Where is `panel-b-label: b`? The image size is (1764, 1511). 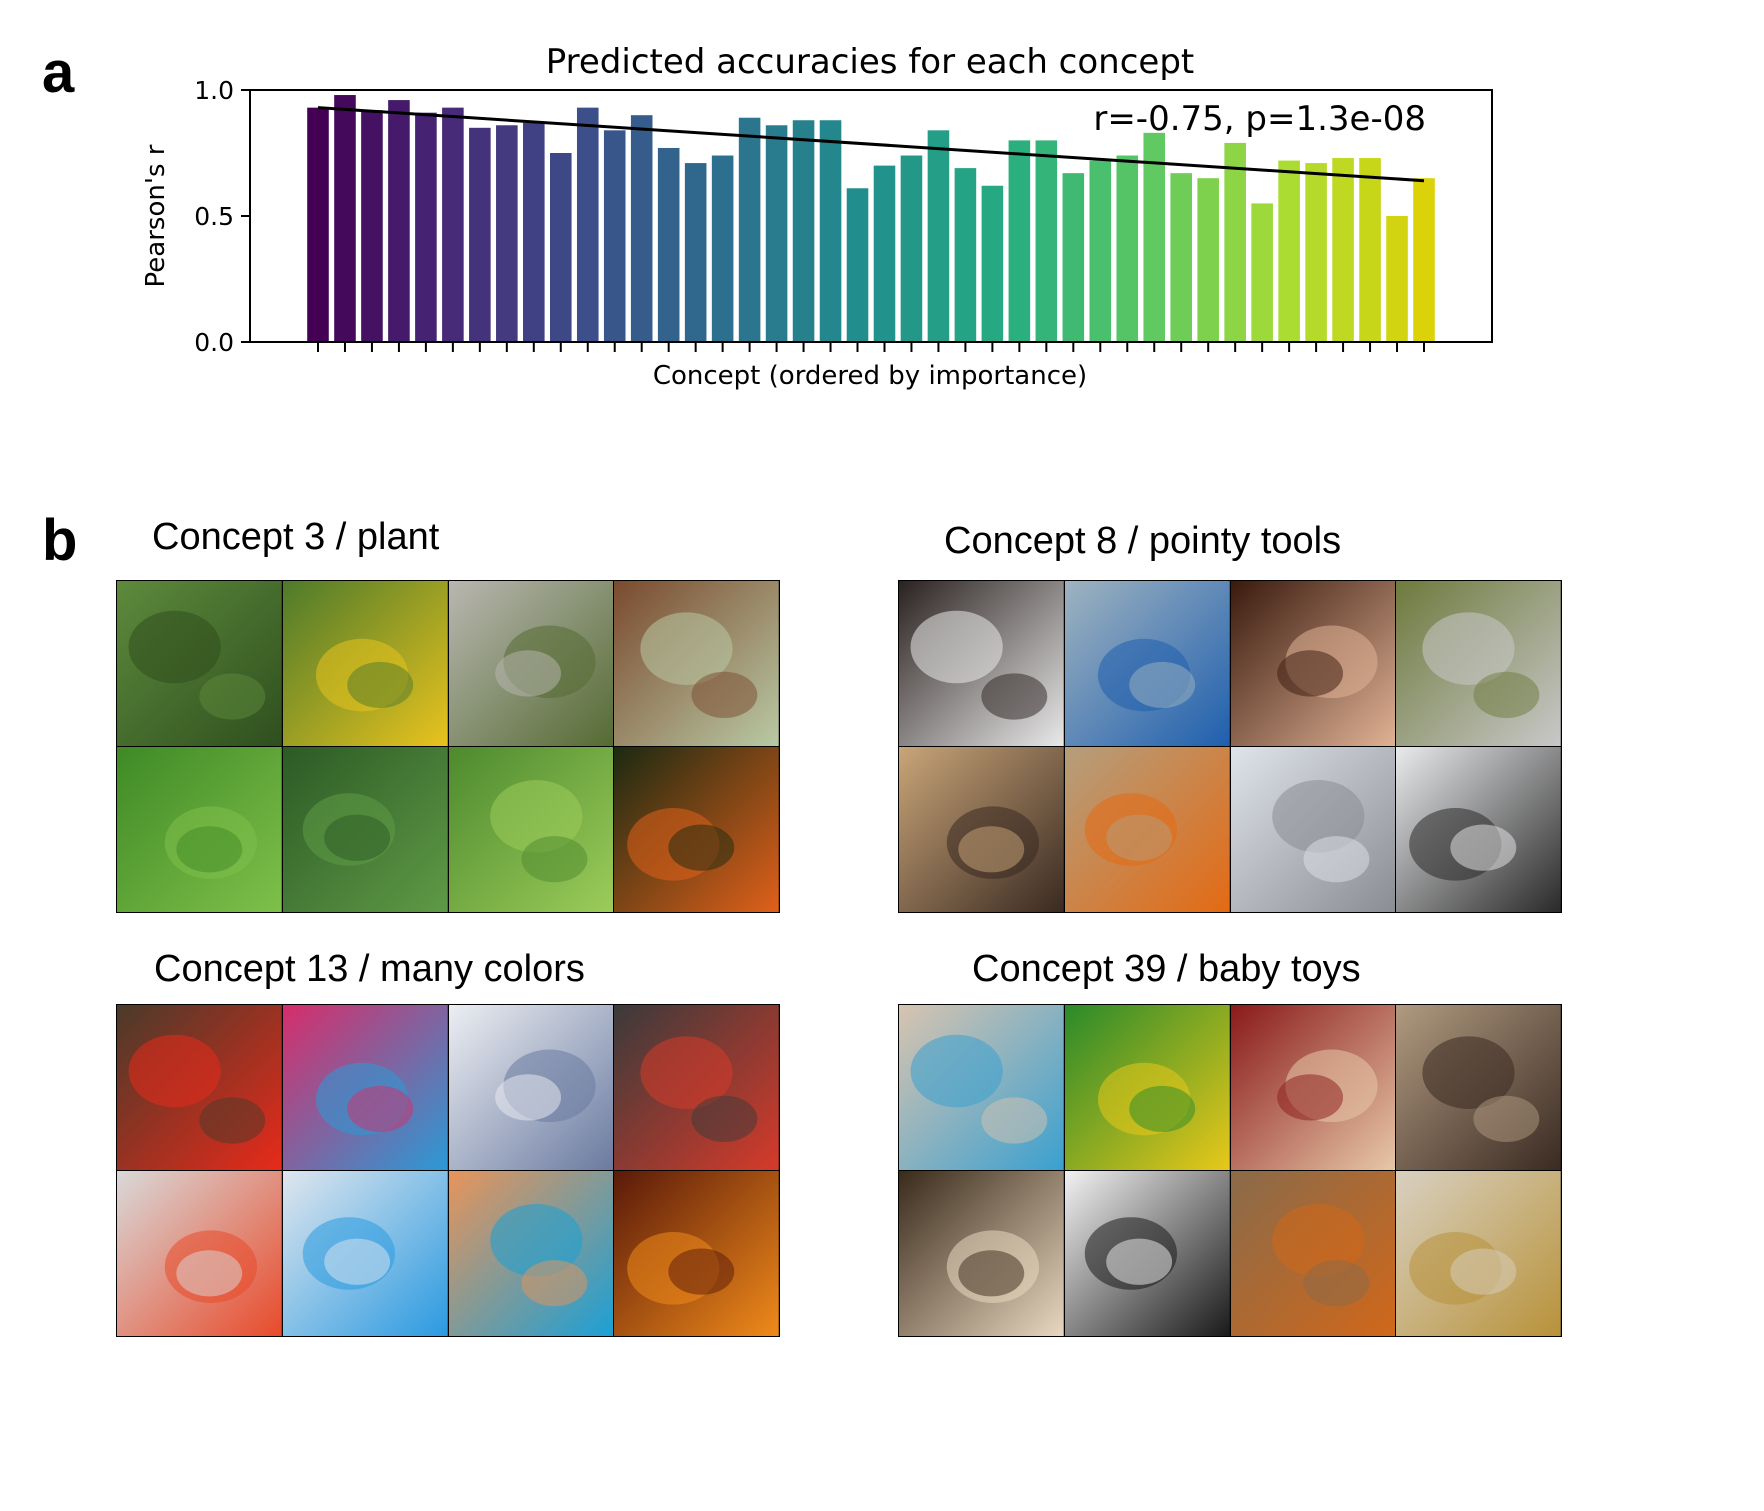
panel-b-label: b is located at coordinates (60, 540).